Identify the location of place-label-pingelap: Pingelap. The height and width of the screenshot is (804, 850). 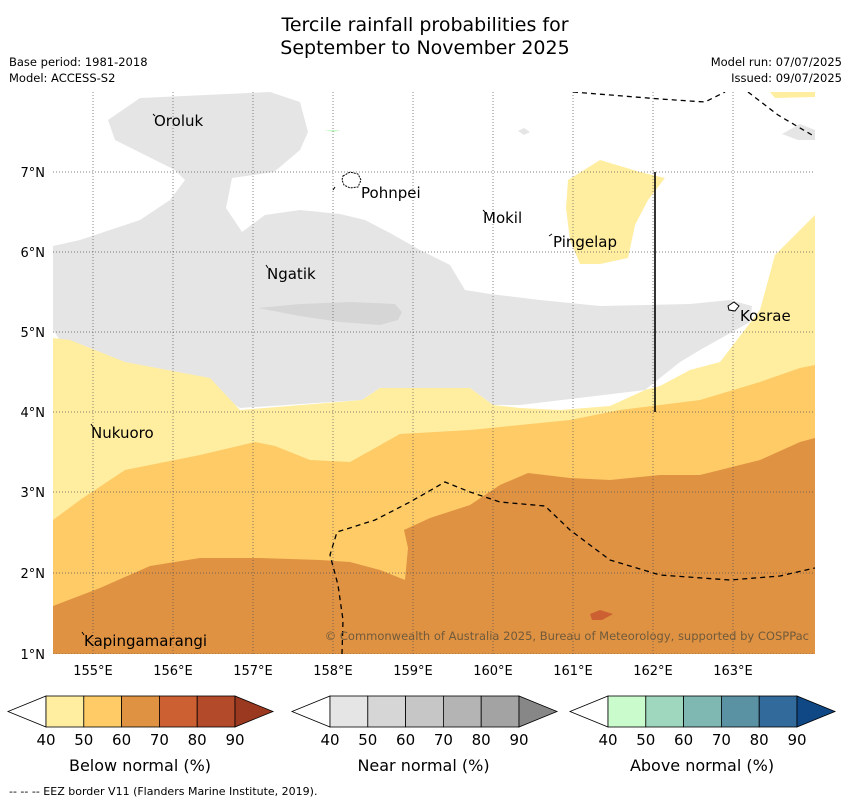
(585, 242).